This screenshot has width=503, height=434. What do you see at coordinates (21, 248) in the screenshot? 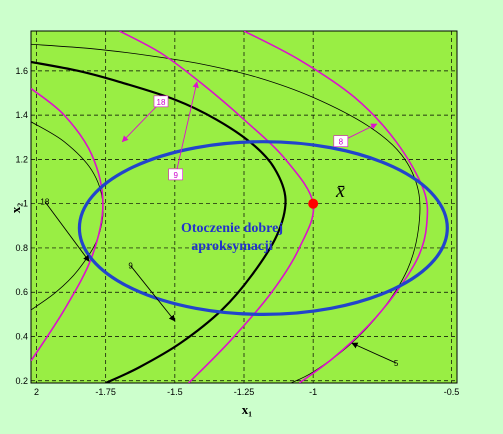
I see `y-tick-label: 0.8` at bounding box center [21, 248].